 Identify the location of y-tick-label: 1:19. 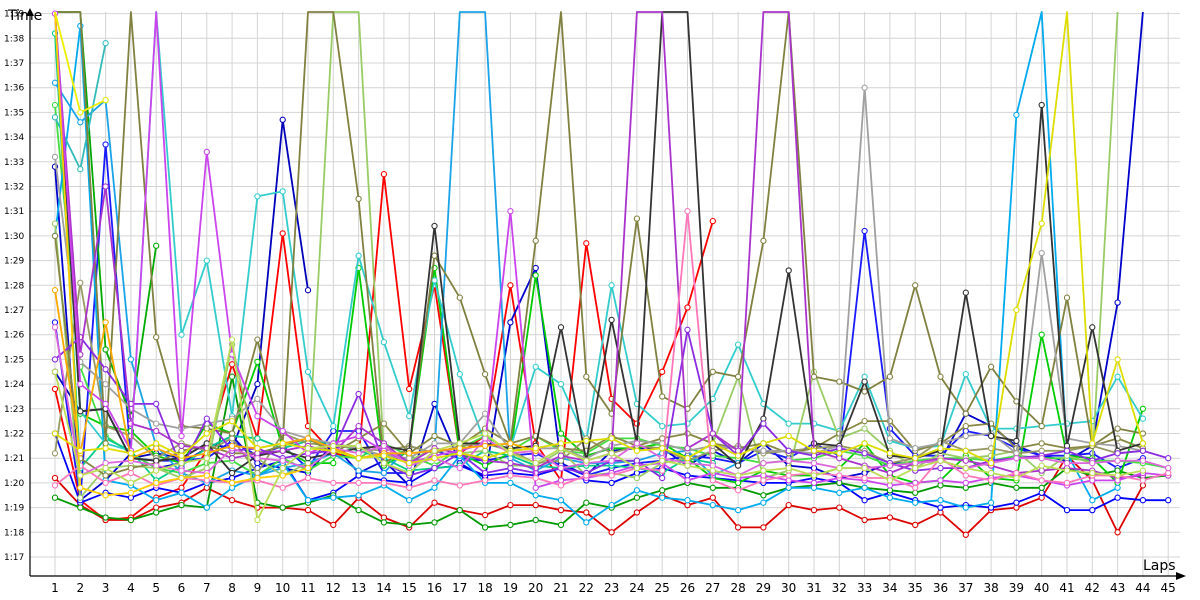
(14, 509).